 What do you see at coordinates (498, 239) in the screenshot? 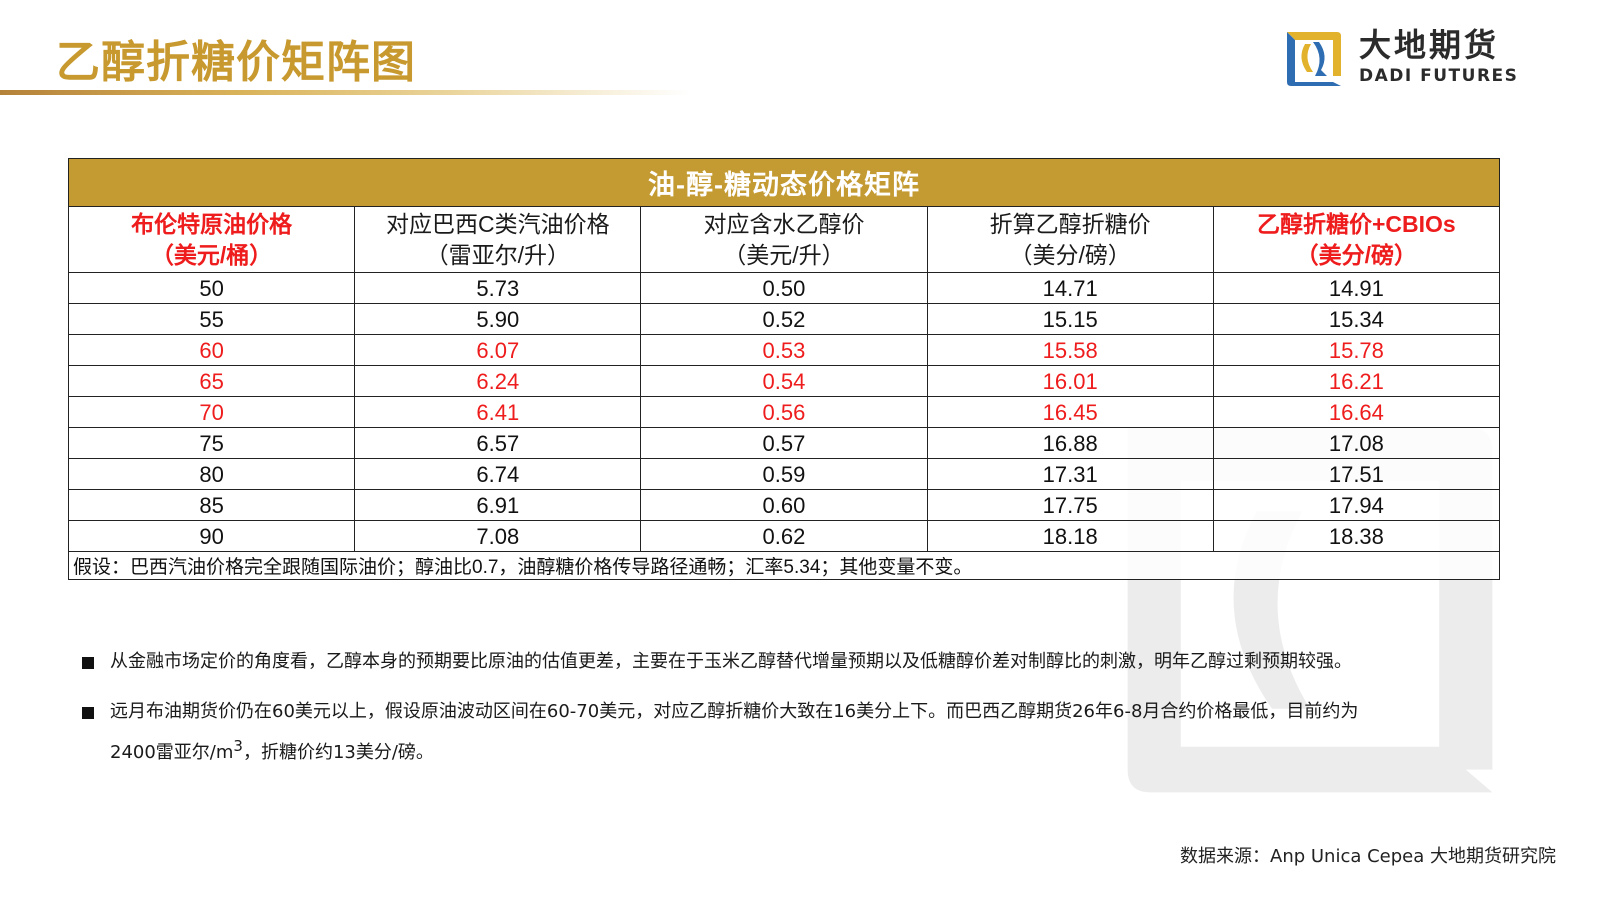
I see `column-header-gasoline: 对应巴西C类汽油价格 （雷亚尔/升）` at bounding box center [498, 239].